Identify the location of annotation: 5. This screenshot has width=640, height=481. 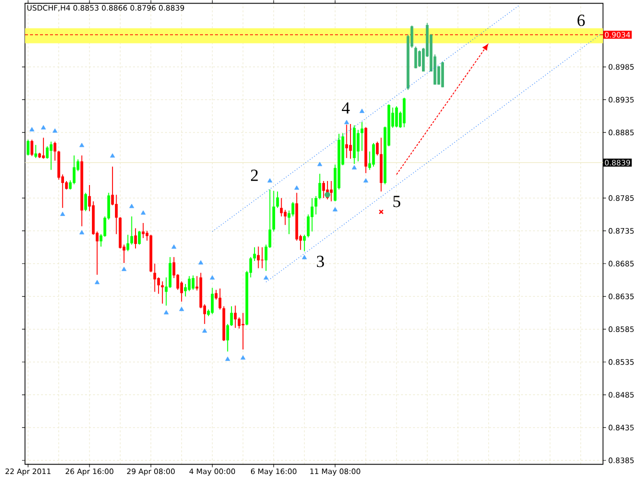
(396, 202).